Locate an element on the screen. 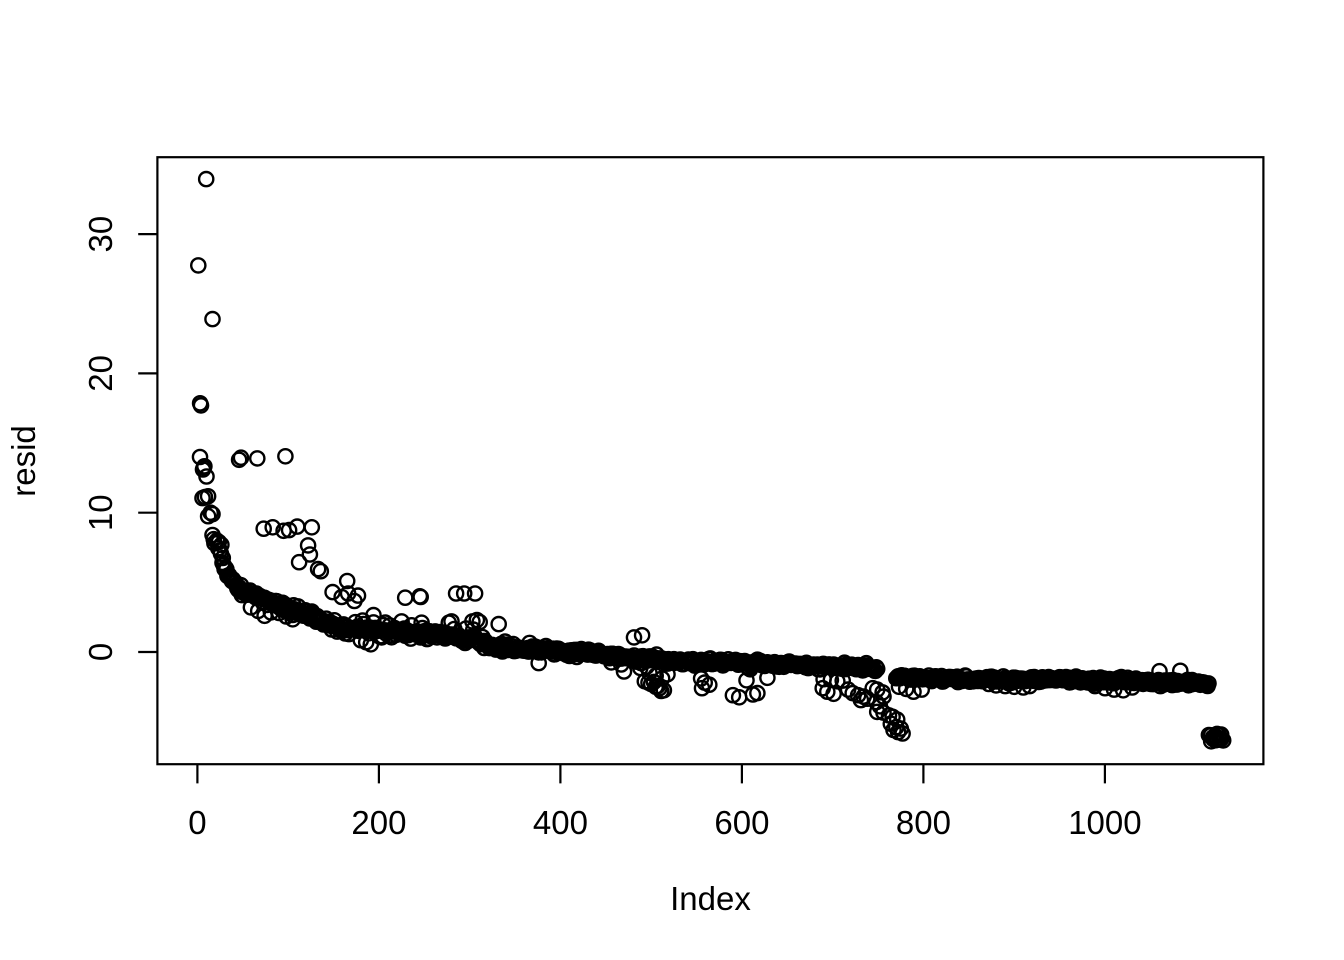 This screenshot has width=1344, height=960. svg-text: resid is located at coordinates (23, 461).